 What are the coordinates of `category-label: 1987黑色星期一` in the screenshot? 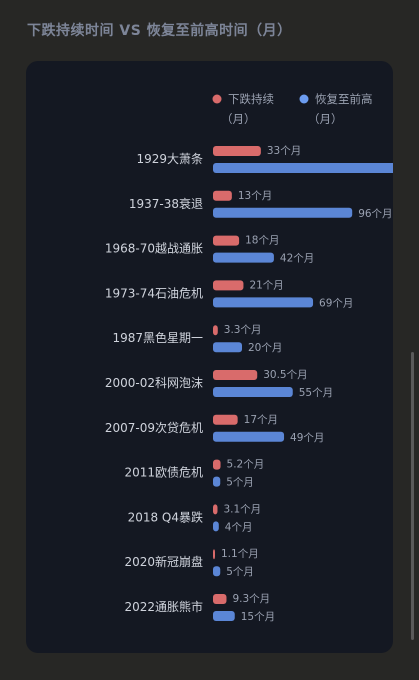 It's located at (157, 338).